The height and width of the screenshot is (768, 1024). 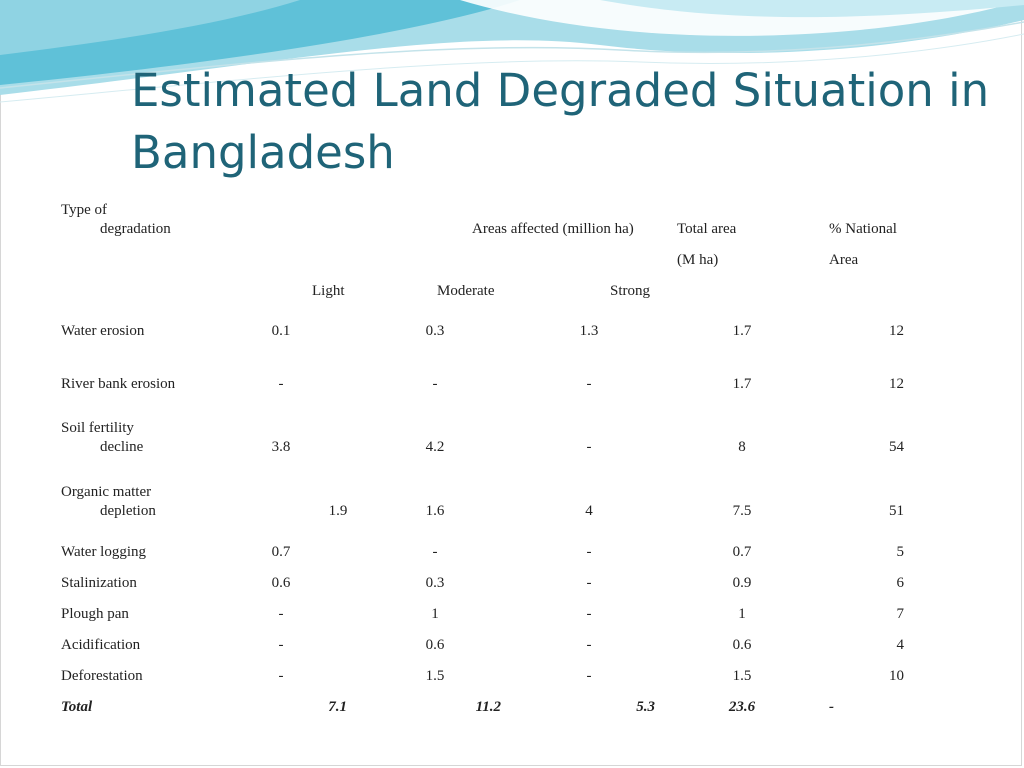 What do you see at coordinates (742, 583) in the screenshot?
I see `cell-total: 0.9` at bounding box center [742, 583].